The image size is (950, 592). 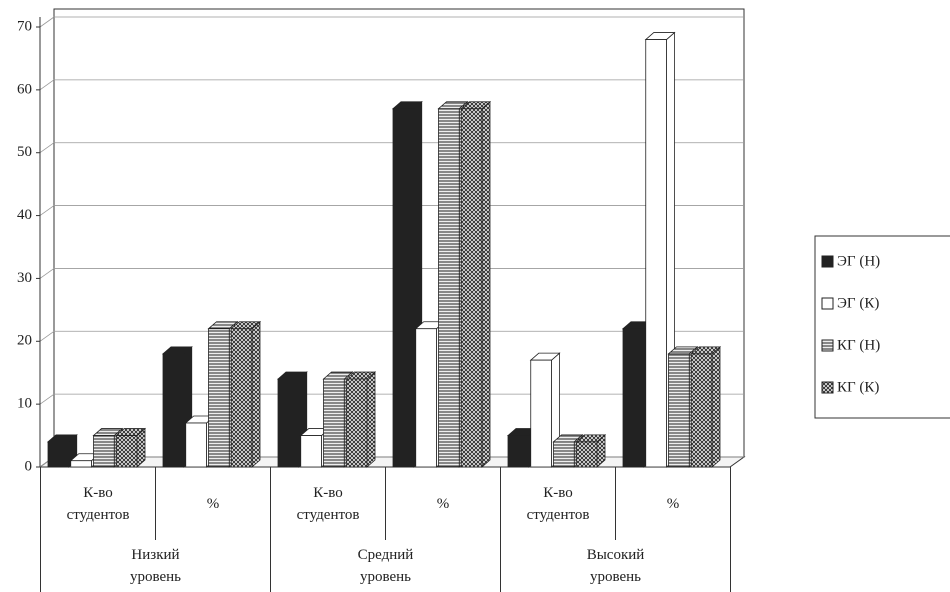 I want to click on legend-label: КГ (К), so click(x=858, y=387).